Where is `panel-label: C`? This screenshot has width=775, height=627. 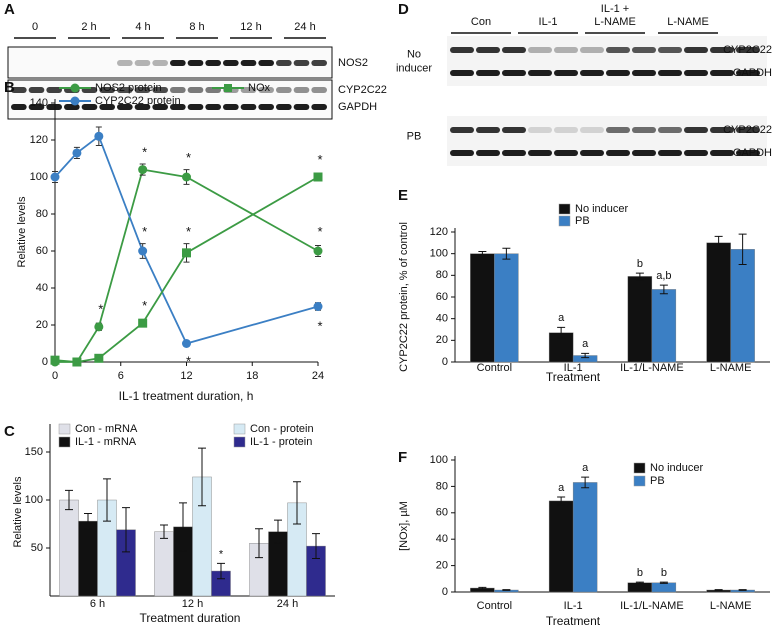 panel-label: C is located at coordinates (9, 431).